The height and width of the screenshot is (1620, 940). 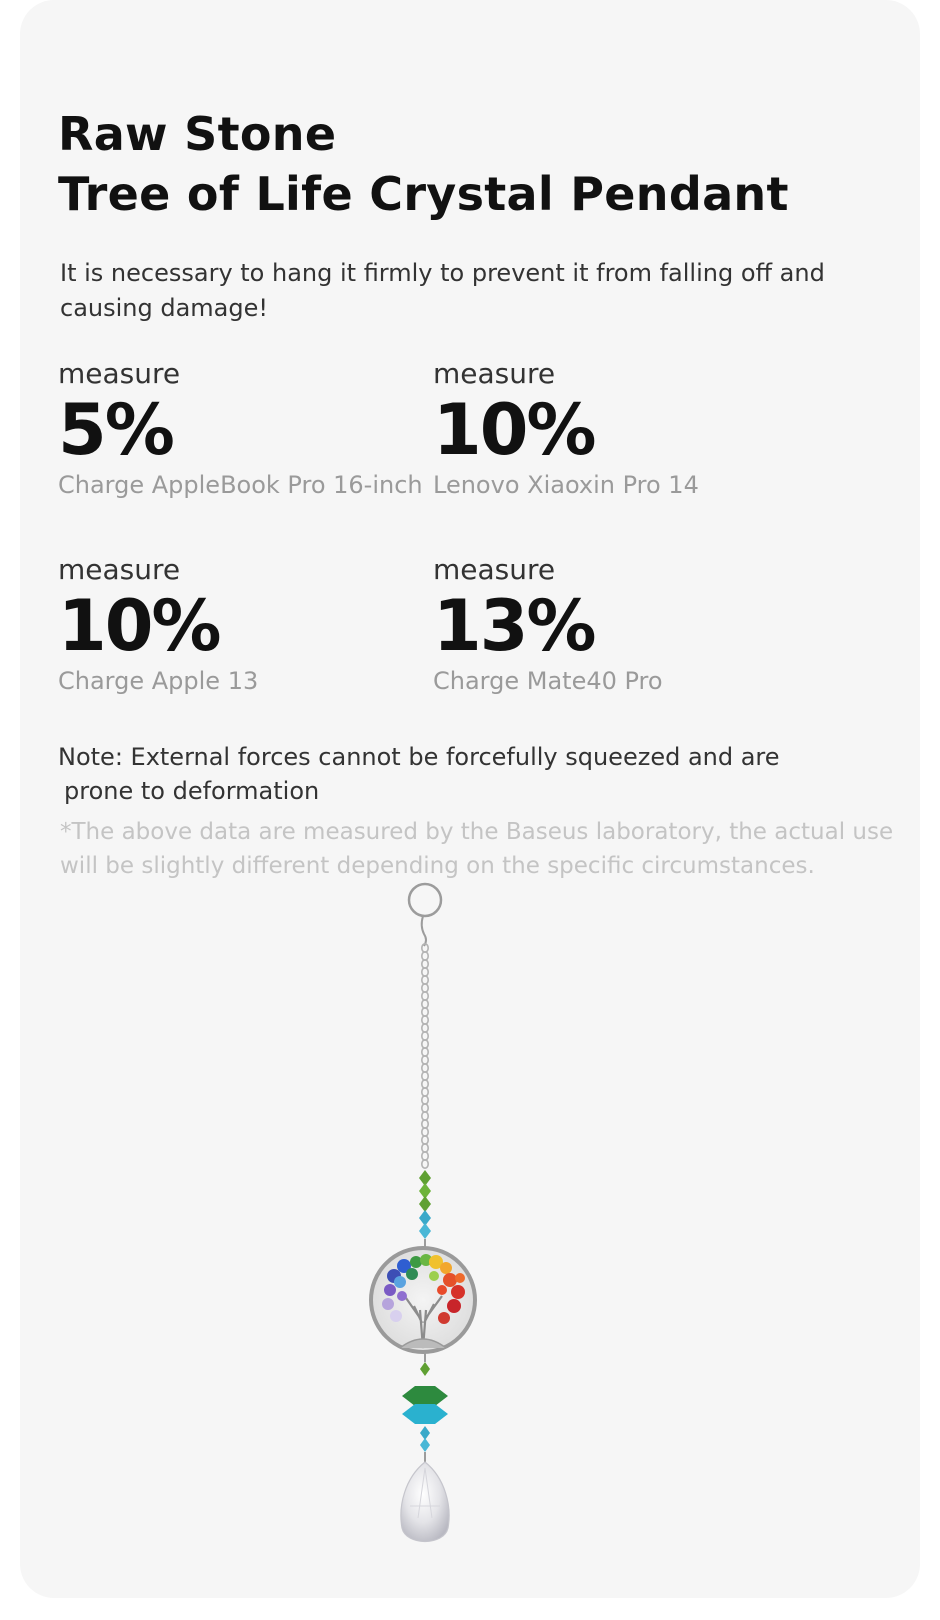 I want to click on stat-value: 5%, so click(x=116, y=430).